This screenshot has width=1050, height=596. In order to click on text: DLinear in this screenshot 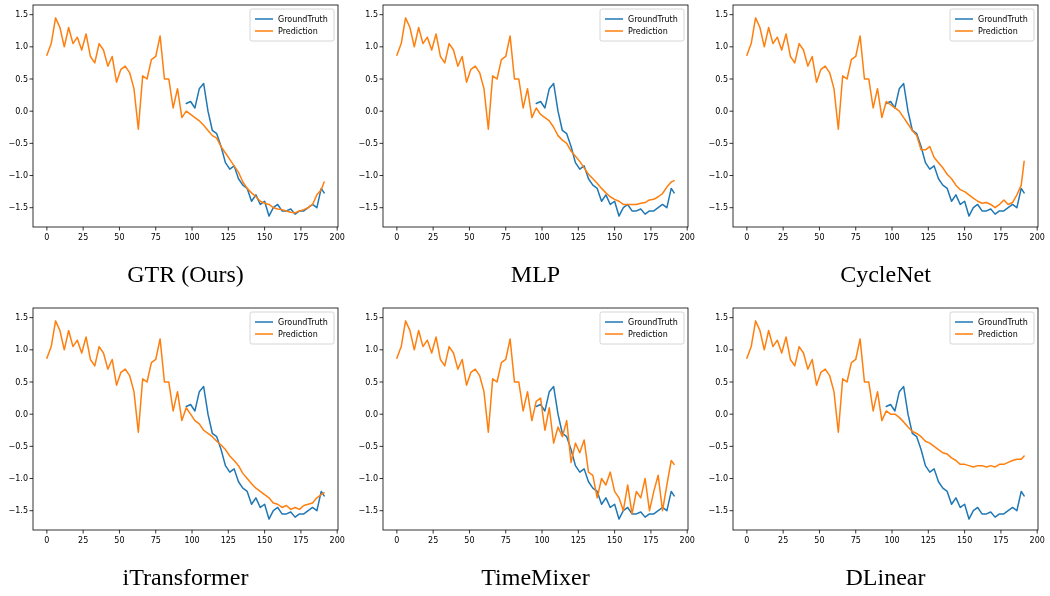, I will do `click(885, 577)`.